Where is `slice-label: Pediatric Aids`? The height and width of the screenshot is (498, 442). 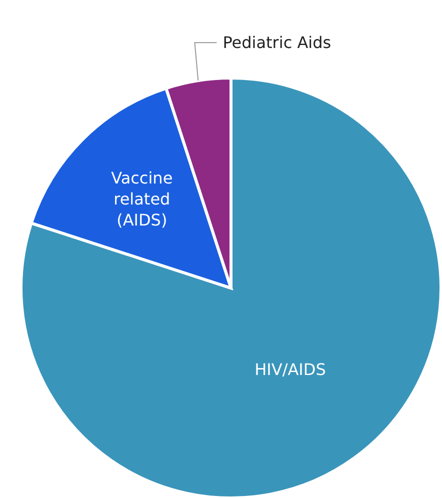 slice-label: Pediatric Aids is located at coordinates (277, 42).